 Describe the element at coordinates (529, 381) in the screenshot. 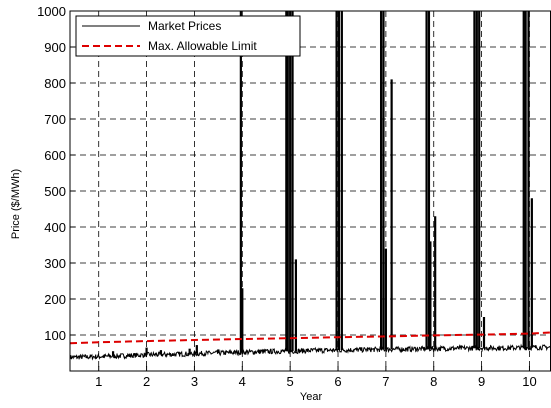

I see `x-tick-label: 10` at that location.